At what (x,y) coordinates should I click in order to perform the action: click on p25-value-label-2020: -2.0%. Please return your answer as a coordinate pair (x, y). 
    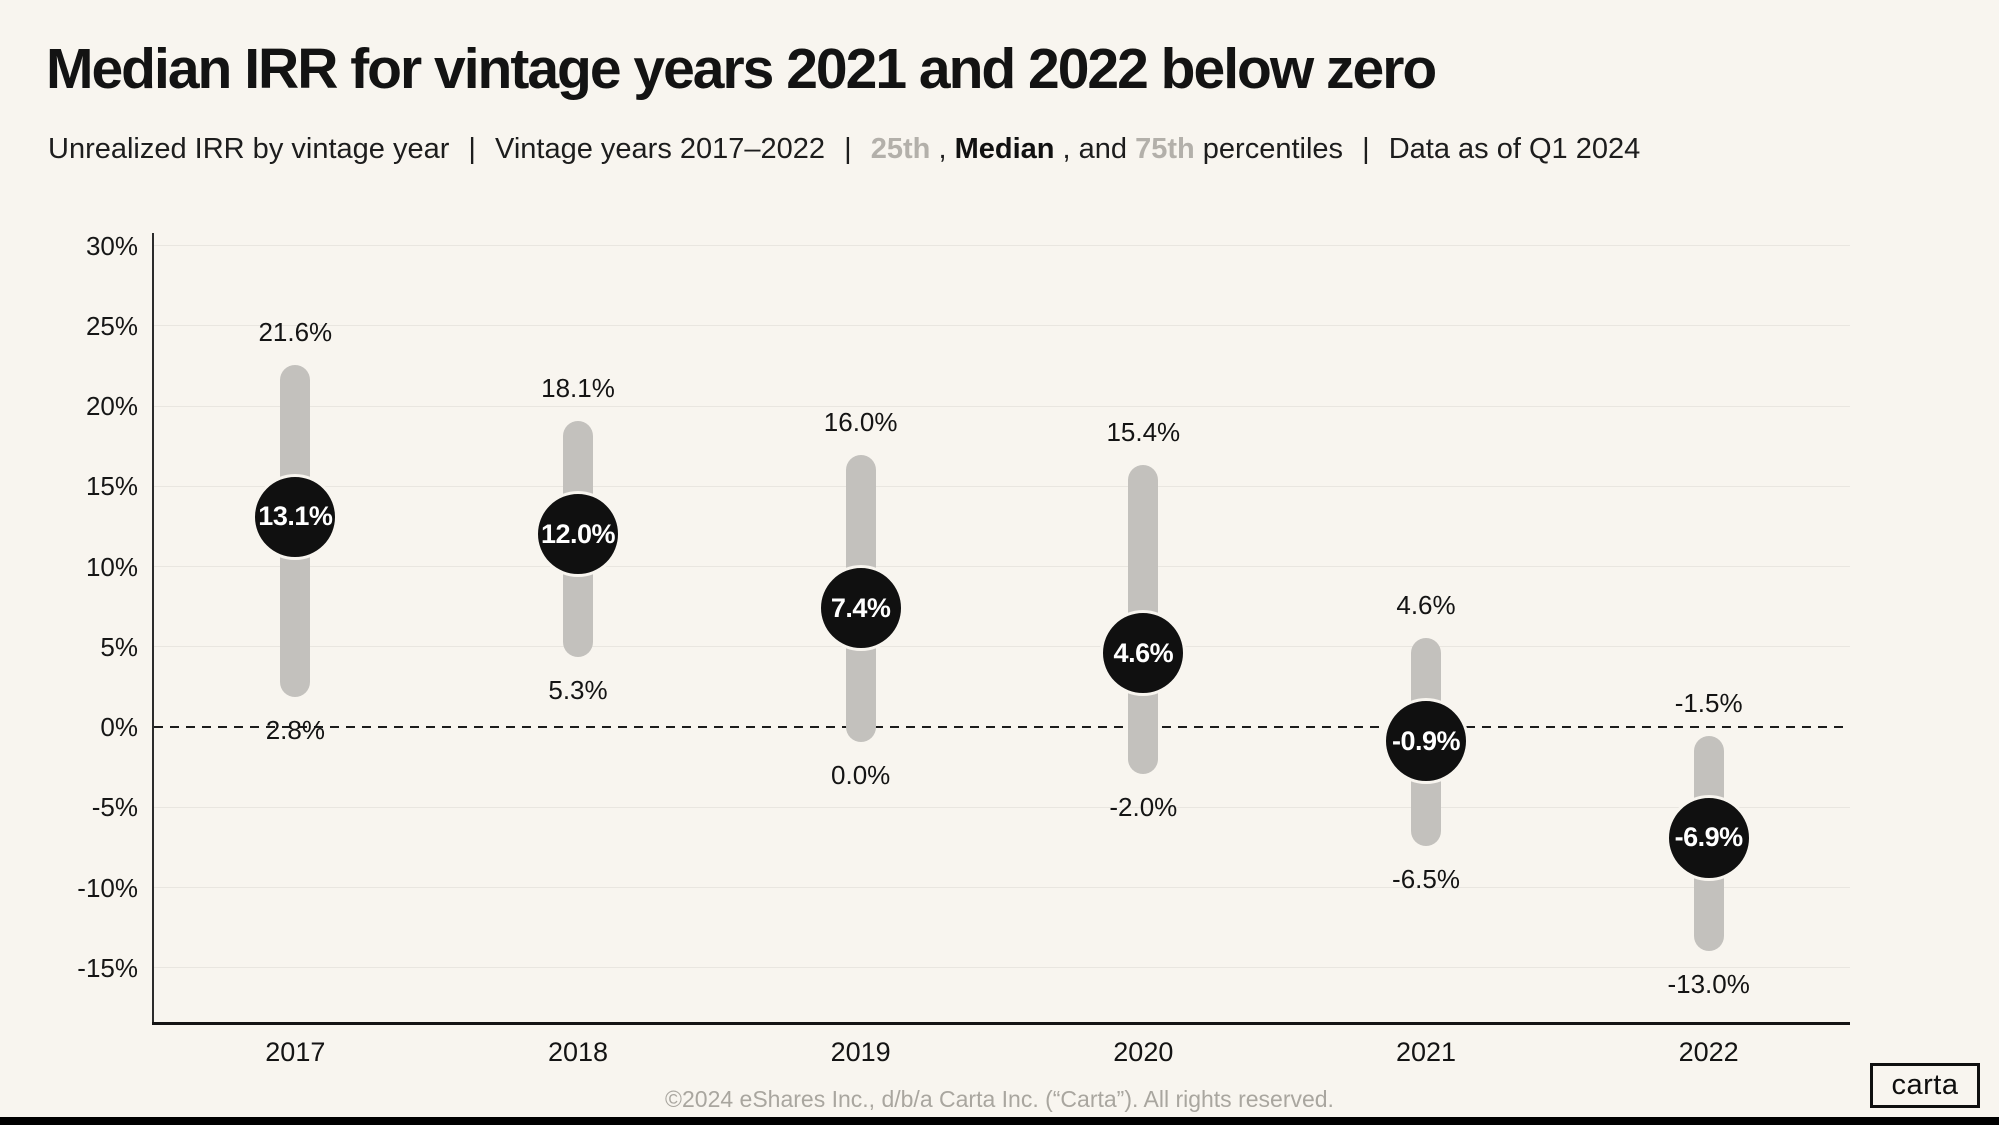
    Looking at the image, I should click on (1143, 807).